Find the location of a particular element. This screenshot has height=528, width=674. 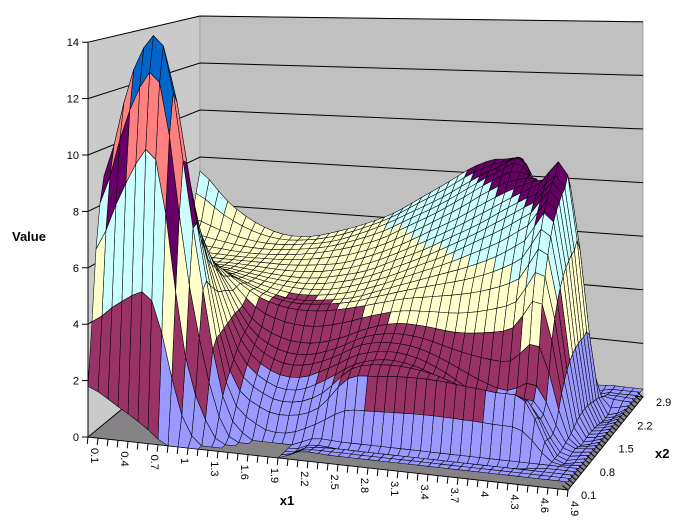

value-tick-label: 12 is located at coordinates (73, 100).